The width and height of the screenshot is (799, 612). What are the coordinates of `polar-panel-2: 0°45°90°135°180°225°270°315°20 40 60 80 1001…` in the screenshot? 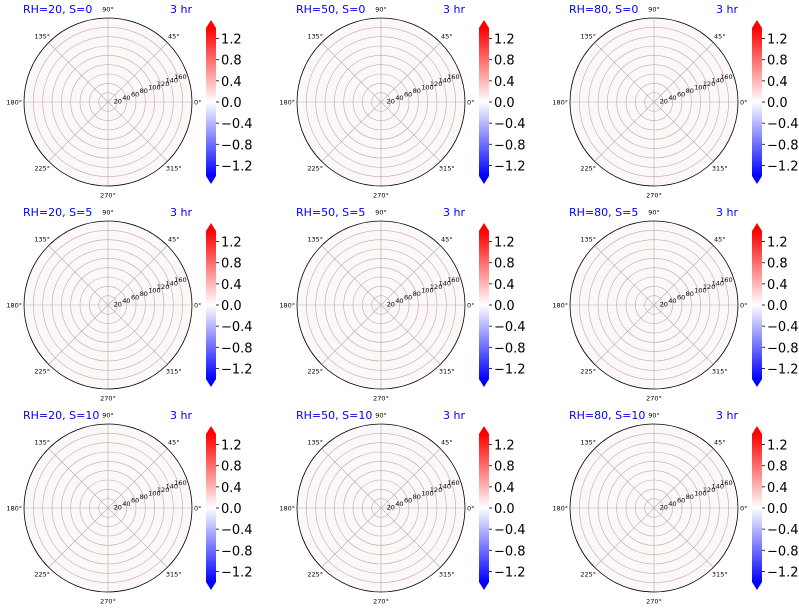 It's located at (402, 101).